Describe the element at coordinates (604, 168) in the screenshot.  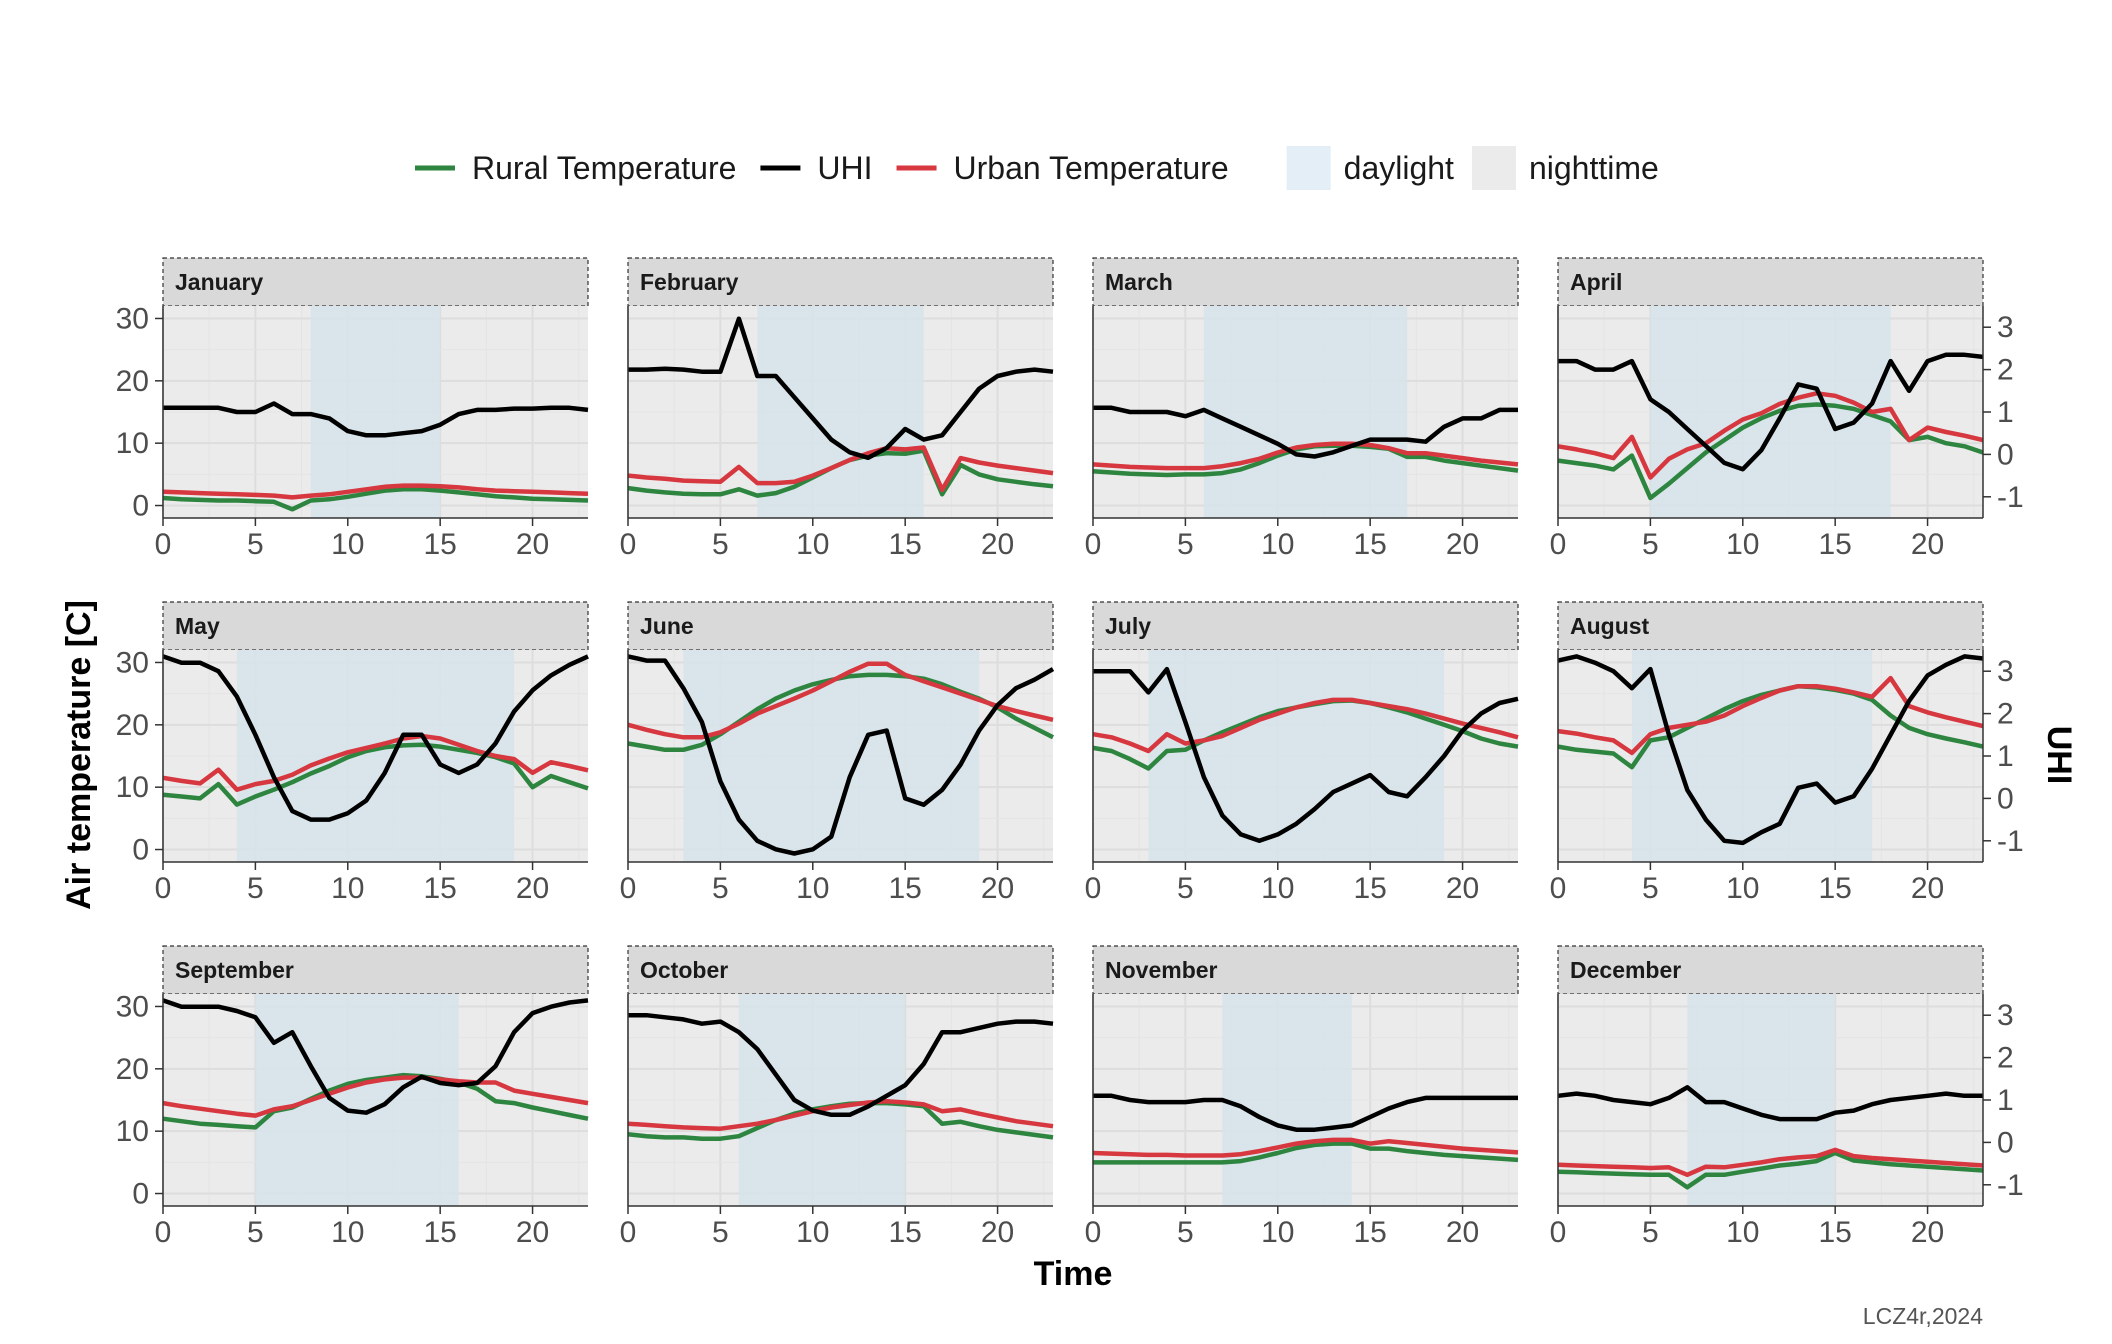
I see `legend-label-0: Rural Temperature` at that location.